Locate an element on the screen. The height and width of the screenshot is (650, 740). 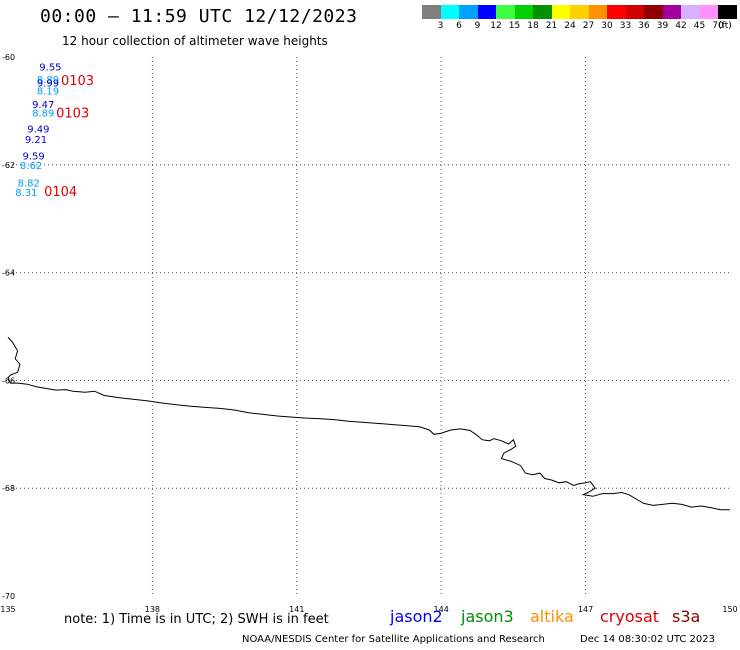
legend-label: 12 is located at coordinates (496, 26).